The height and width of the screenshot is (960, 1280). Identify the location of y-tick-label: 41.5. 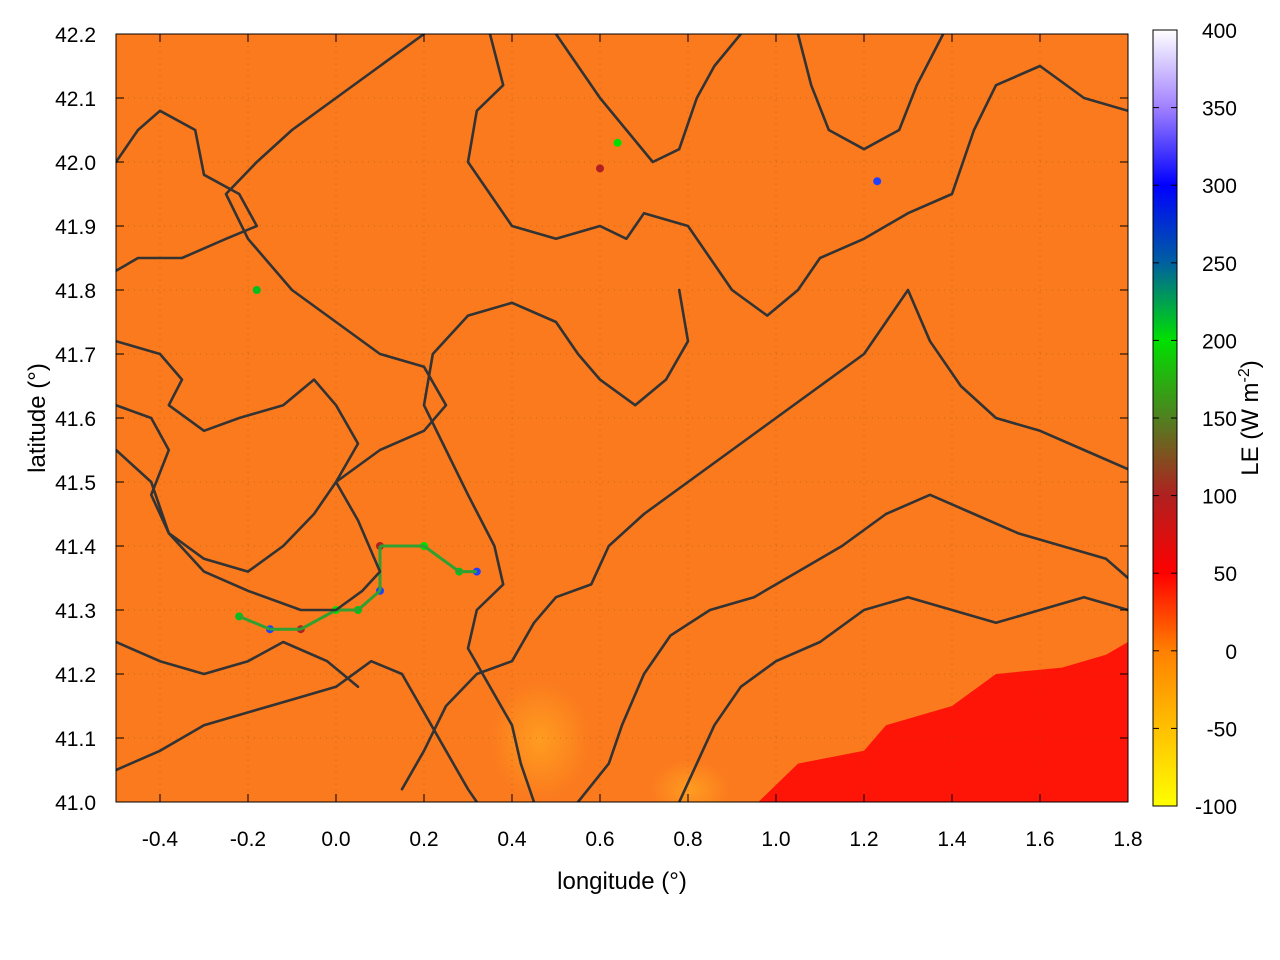
(75, 483).